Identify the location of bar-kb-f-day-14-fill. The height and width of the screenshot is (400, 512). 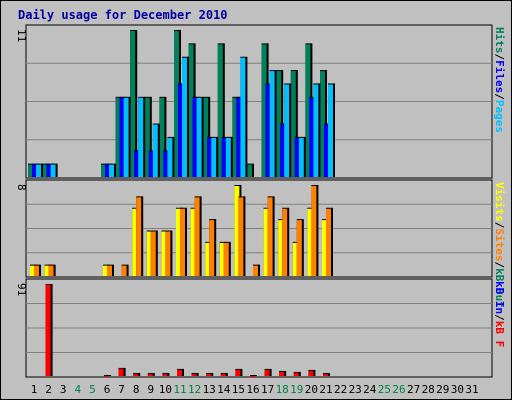
(223, 374).